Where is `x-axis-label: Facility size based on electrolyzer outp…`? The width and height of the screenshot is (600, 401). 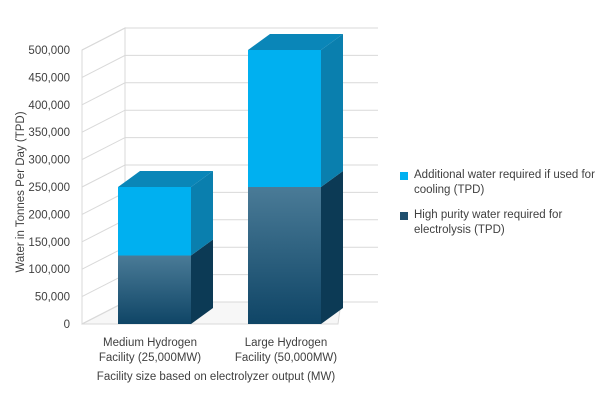
x-axis-label: Facility size based on electrolyzer outp… is located at coordinates (216, 377).